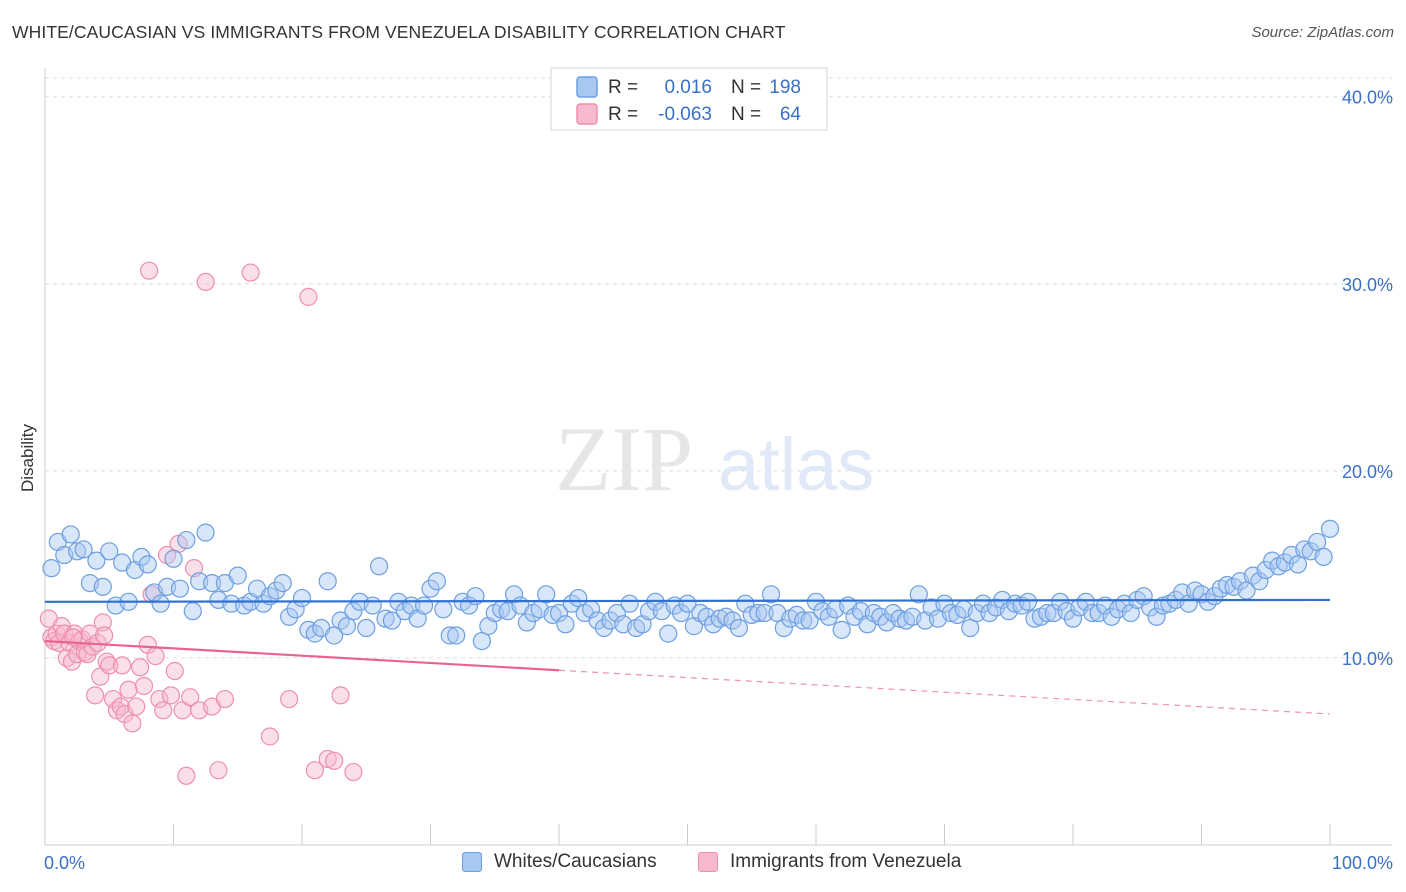  I want to click on series-venezuela-points, so click(201, 523).